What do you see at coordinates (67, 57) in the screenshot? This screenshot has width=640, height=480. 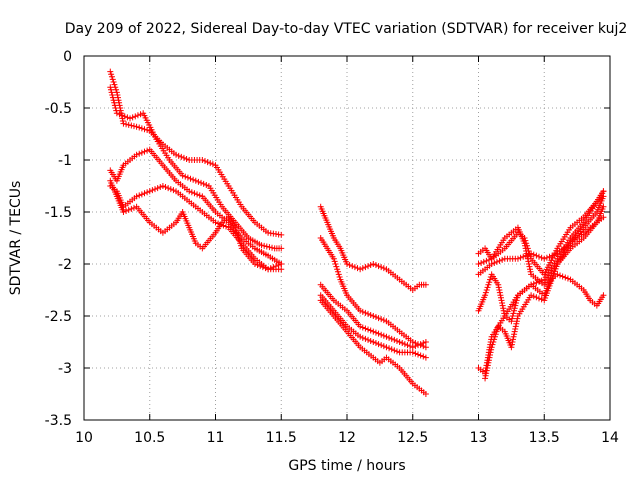 I see `y-tick-label: 0` at bounding box center [67, 57].